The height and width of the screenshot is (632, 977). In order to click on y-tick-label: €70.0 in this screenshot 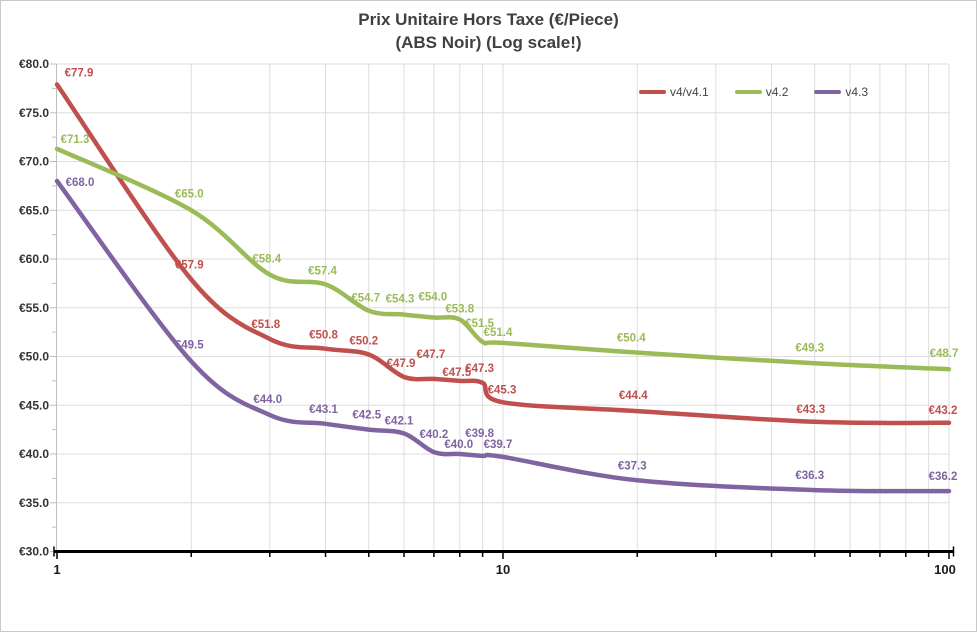, I will do `click(34, 162)`.